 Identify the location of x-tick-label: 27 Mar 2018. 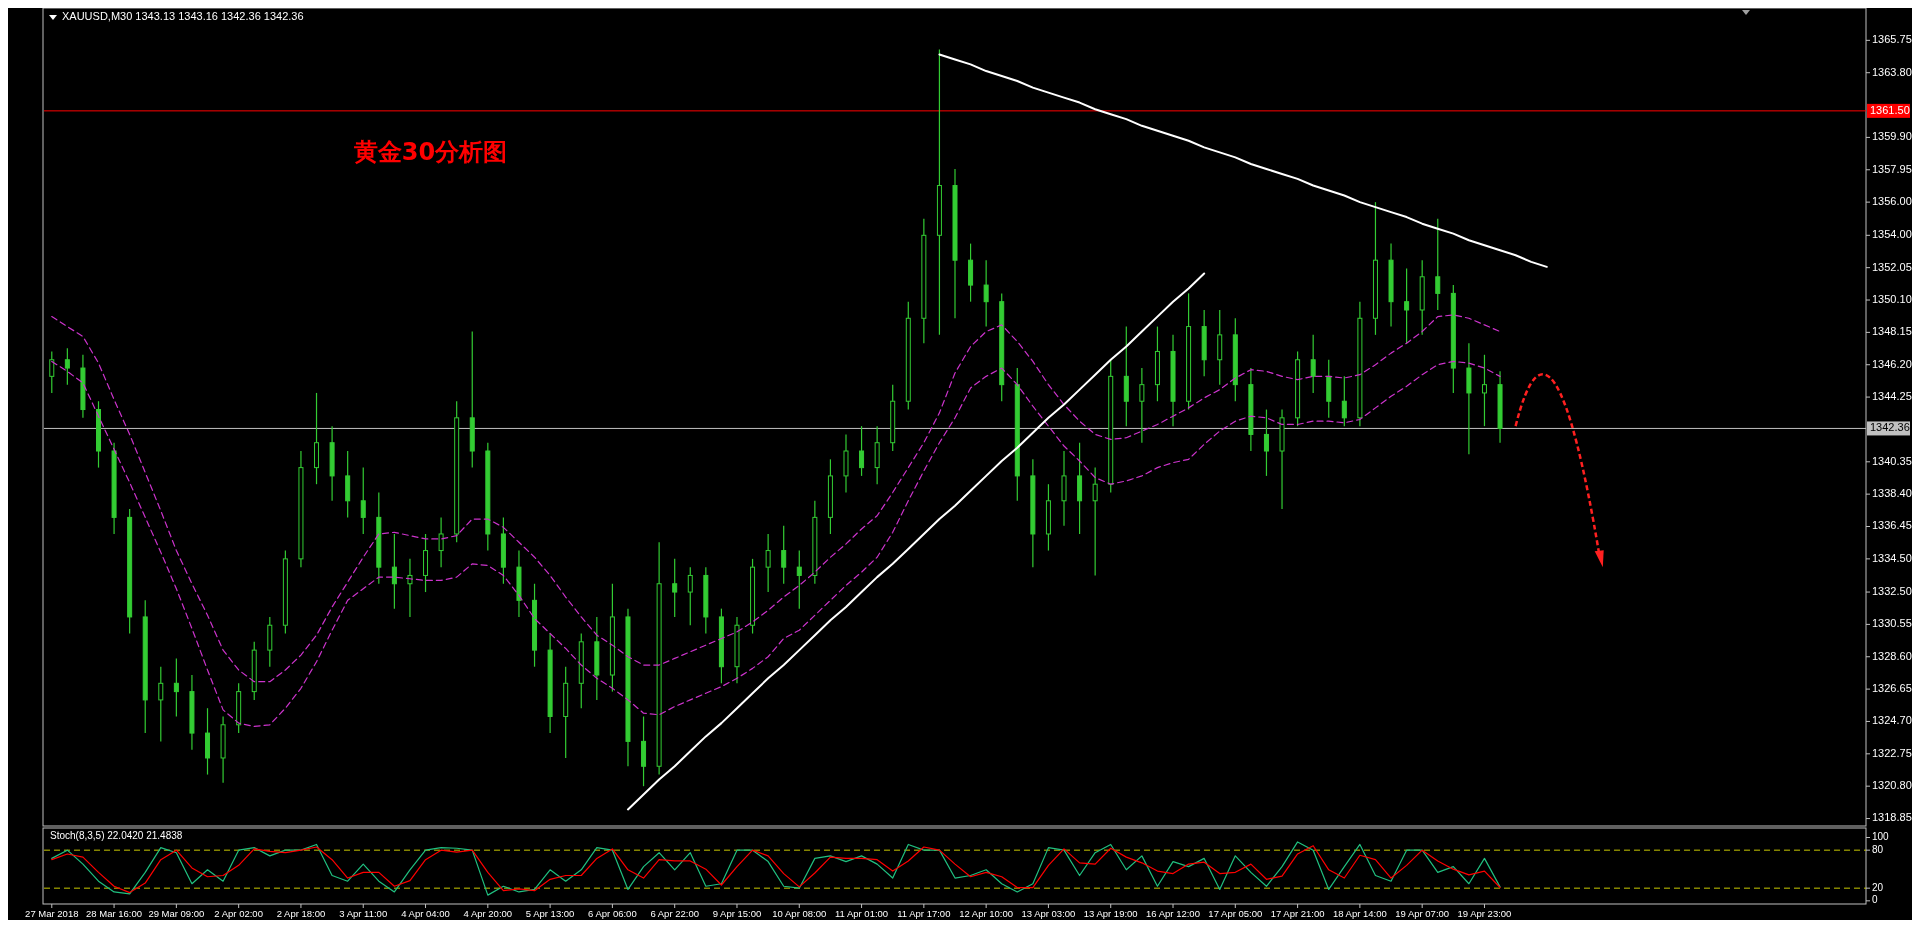
(52, 913).